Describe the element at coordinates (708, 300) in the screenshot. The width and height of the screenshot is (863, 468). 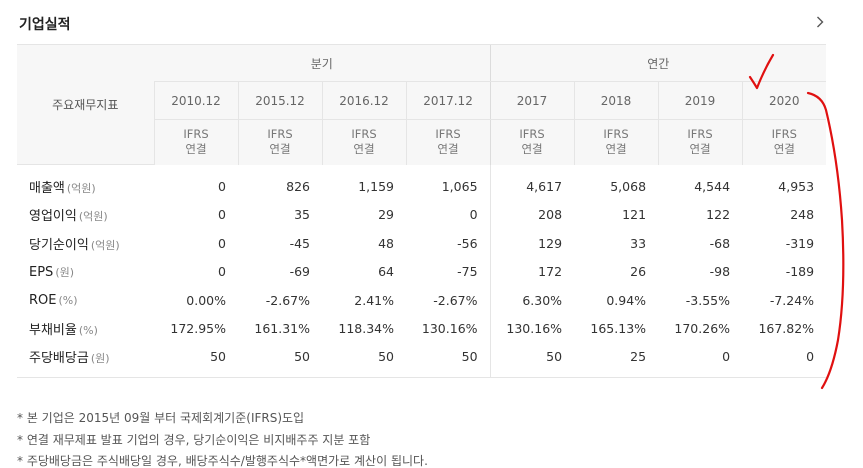
I see `table-cell: -3.55%` at that location.